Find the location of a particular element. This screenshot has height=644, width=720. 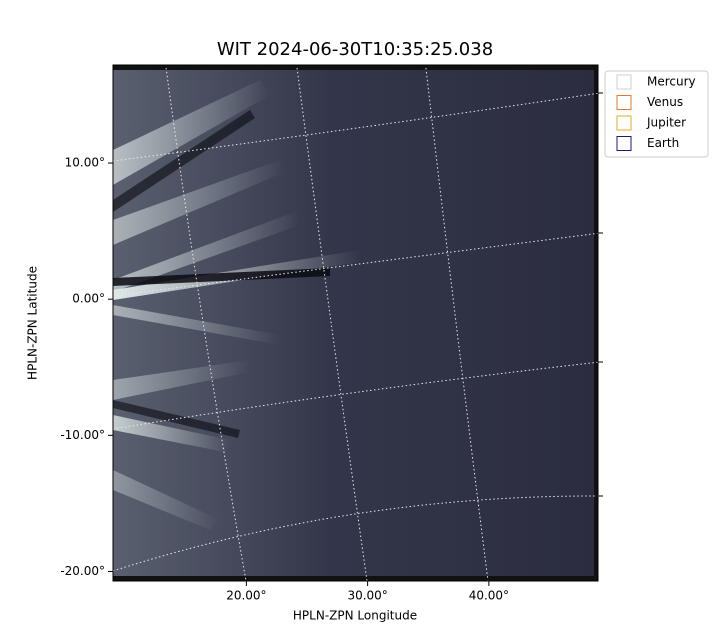

legend is located at coordinates (656, 114).